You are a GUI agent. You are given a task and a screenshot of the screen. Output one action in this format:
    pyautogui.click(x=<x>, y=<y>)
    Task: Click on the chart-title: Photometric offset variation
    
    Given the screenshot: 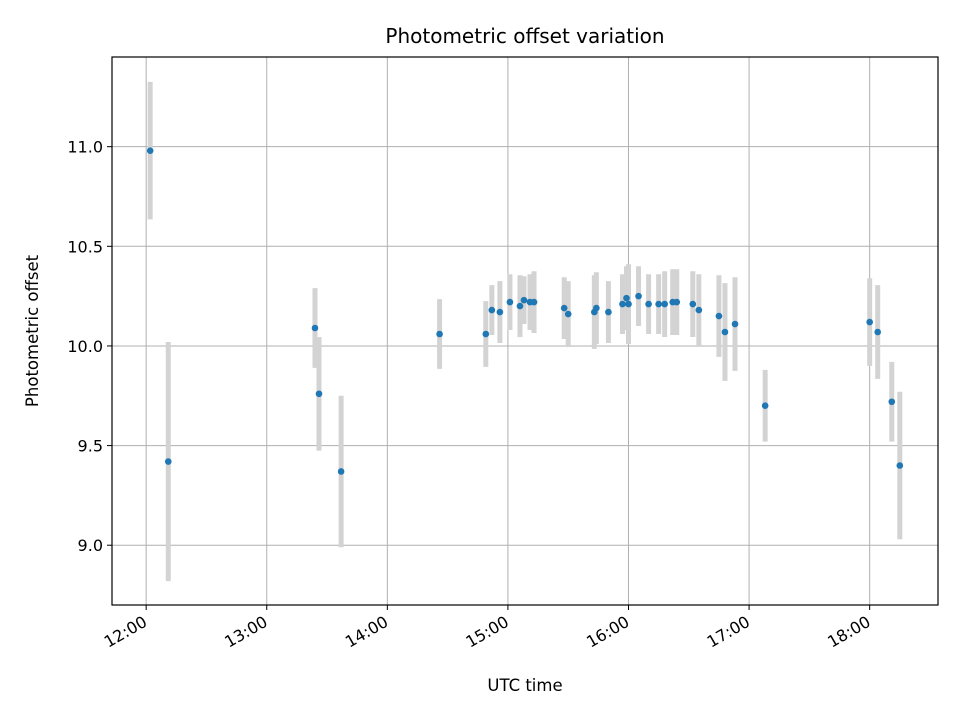 What is the action you would take?
    pyautogui.click(x=524, y=36)
    